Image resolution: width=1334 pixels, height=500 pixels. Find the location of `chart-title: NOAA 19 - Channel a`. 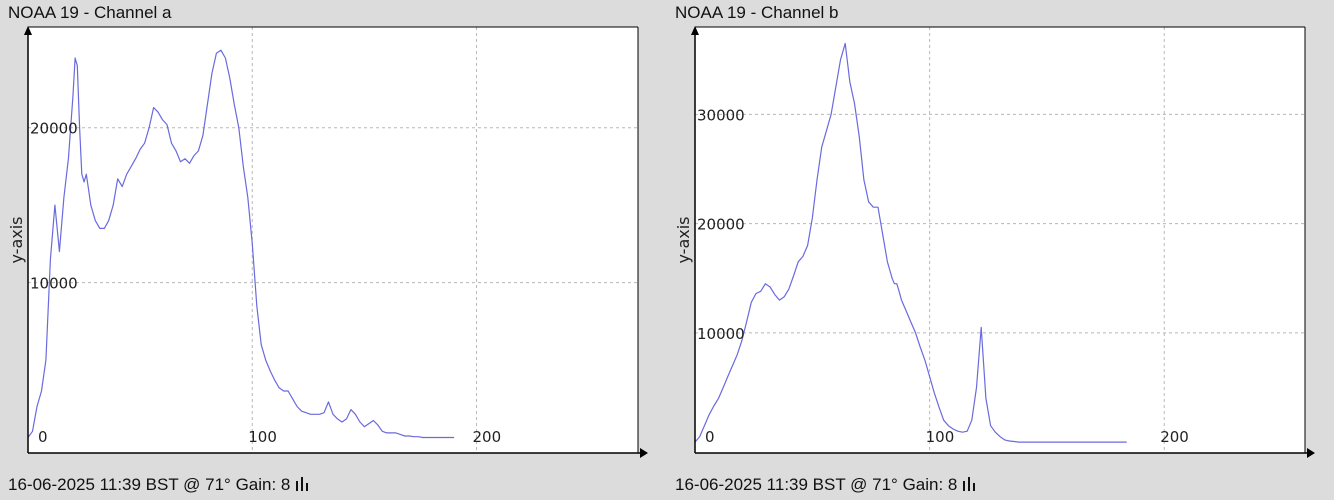

chart-title: NOAA 19 - Channel a is located at coordinates (90, 12).